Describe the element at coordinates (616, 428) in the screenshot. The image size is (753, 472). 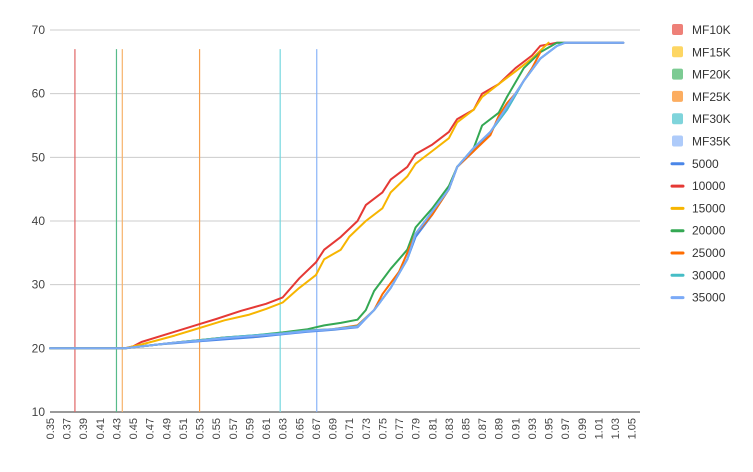
I see `x-tick-label: 1.03` at that location.